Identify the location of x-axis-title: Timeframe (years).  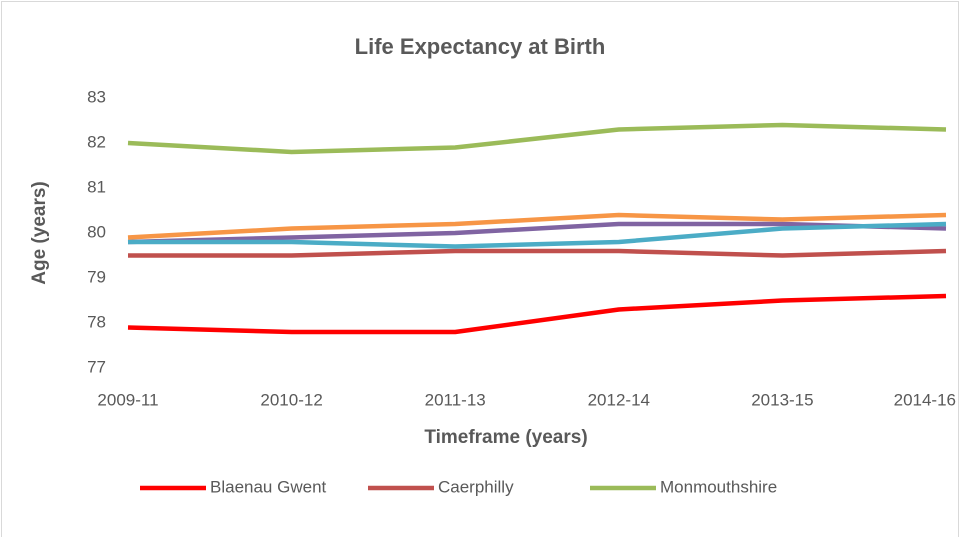
(505, 437).